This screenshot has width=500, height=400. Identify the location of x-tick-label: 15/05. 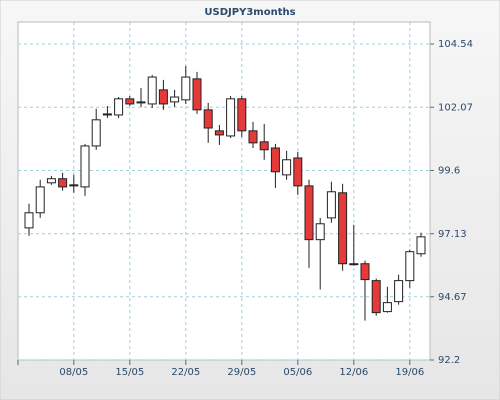
(129, 372).